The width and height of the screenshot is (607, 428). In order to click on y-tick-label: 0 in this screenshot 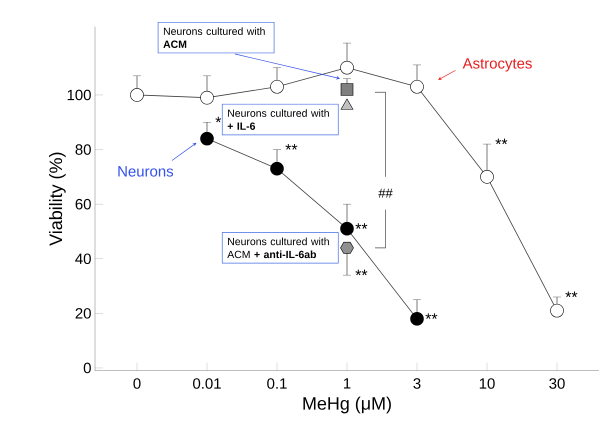, I will do `click(87, 368)`.